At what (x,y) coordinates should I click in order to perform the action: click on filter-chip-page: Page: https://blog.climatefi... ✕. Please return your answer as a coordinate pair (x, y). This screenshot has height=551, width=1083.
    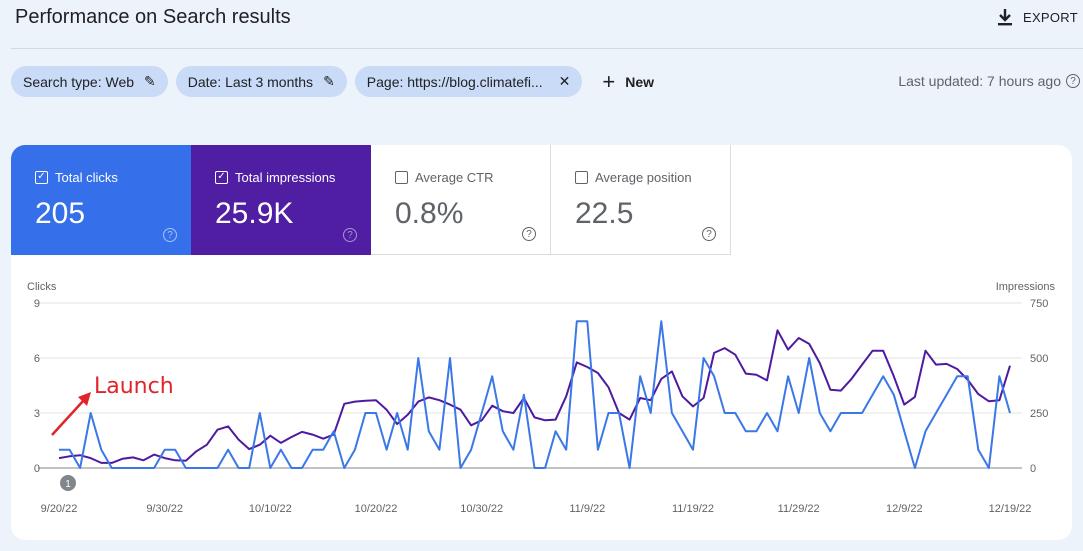
    Looking at the image, I should click on (468, 81).